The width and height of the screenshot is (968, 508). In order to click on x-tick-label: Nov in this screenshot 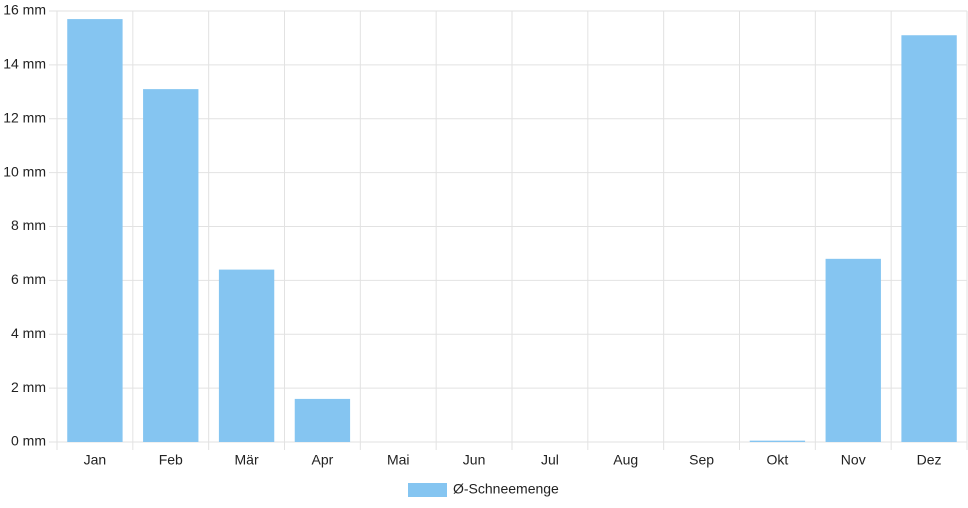, I will do `click(853, 460)`.